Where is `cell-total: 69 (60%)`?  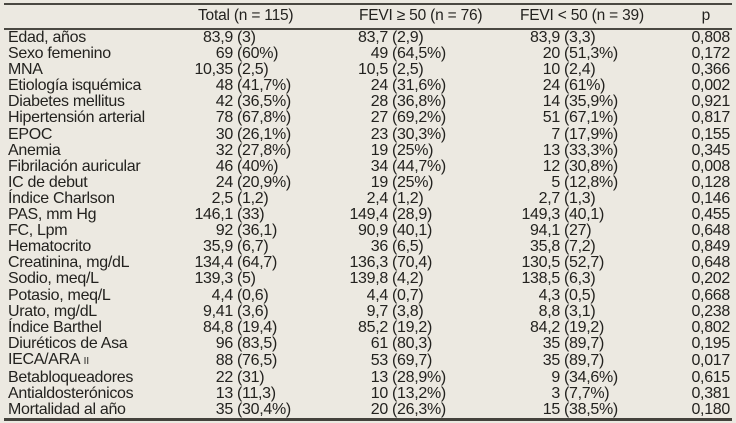
cell-total: 69 (60%) is located at coordinates (261, 54).